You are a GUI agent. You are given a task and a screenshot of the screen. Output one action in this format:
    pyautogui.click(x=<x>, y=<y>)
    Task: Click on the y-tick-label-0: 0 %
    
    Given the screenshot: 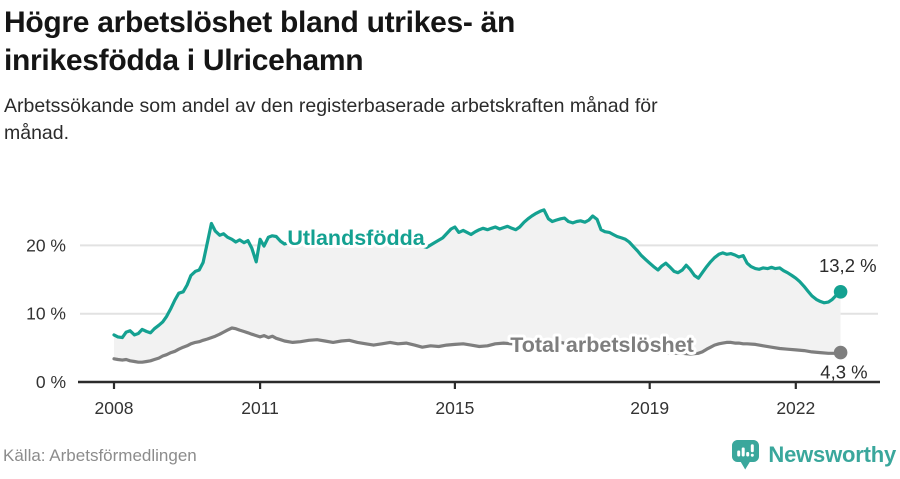 What is the action you would take?
    pyautogui.click(x=51, y=382)
    